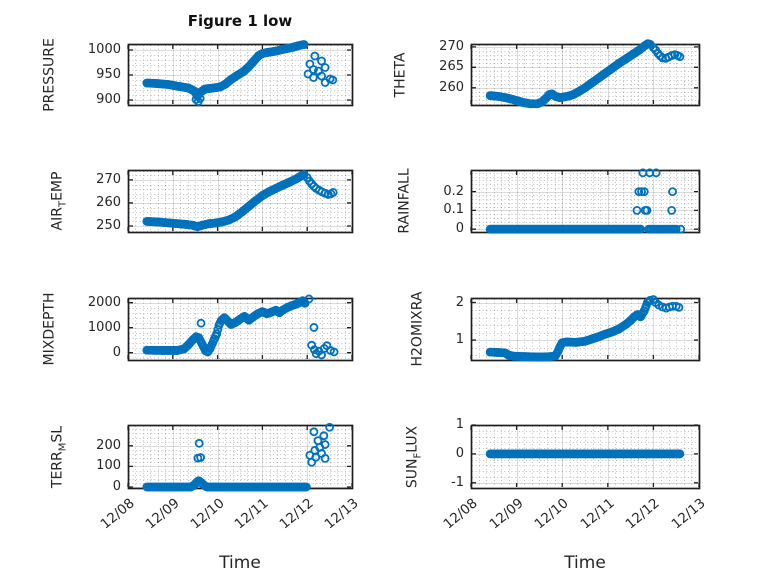 This screenshot has width=778, height=583. I want to click on y-tick-label-theta: 260, so click(451, 87).